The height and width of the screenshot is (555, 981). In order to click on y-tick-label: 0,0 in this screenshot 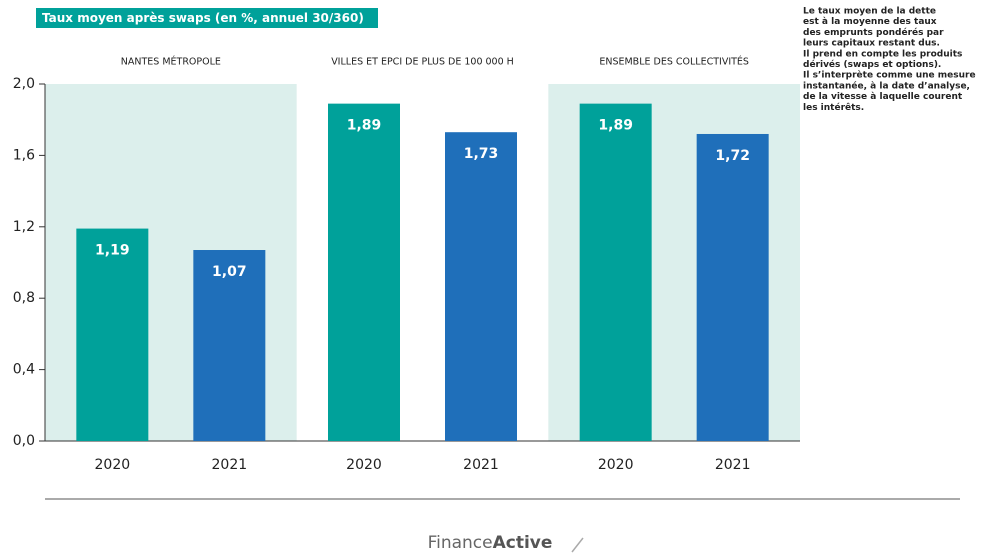, I will do `click(24, 441)`.